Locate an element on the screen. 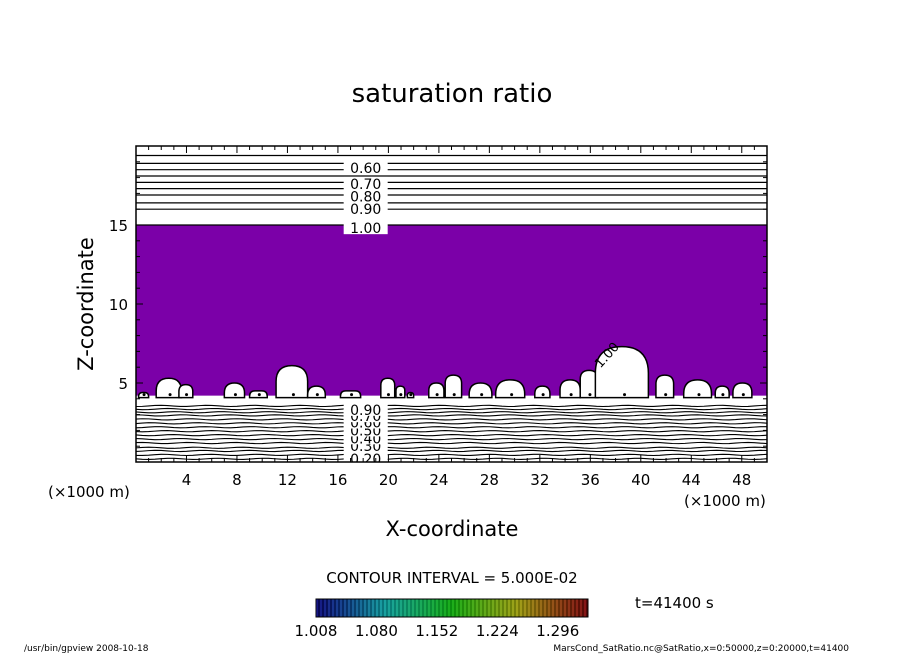 This screenshot has width=904, height=654. y-axis-label: Z-coordinate is located at coordinates (86, 304).